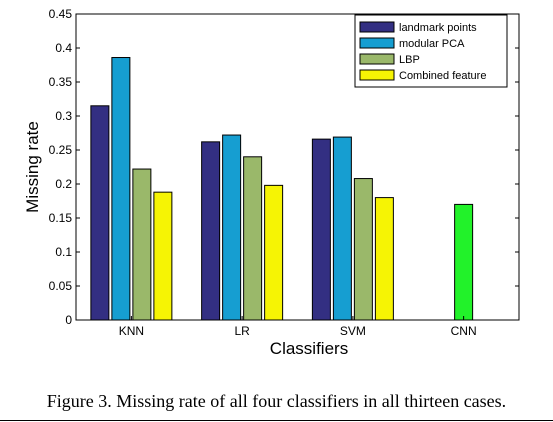 The image size is (553, 422). What do you see at coordinates (63, 116) in the screenshot?
I see `y-tick-label: 0.3` at bounding box center [63, 116].